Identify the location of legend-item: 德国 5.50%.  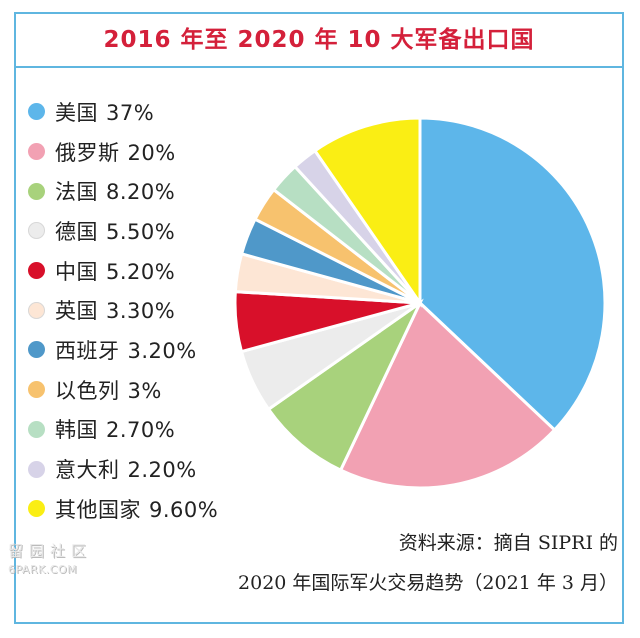
(123, 231).